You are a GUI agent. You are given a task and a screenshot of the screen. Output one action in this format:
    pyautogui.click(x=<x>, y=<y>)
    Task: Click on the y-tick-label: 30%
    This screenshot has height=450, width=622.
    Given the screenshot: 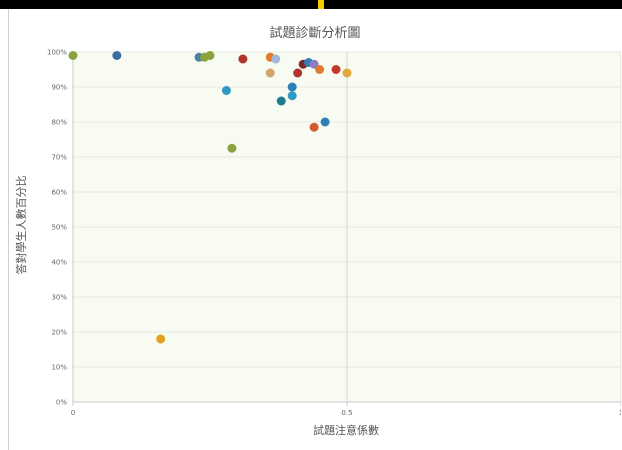 What is the action you would take?
    pyautogui.click(x=59, y=298)
    